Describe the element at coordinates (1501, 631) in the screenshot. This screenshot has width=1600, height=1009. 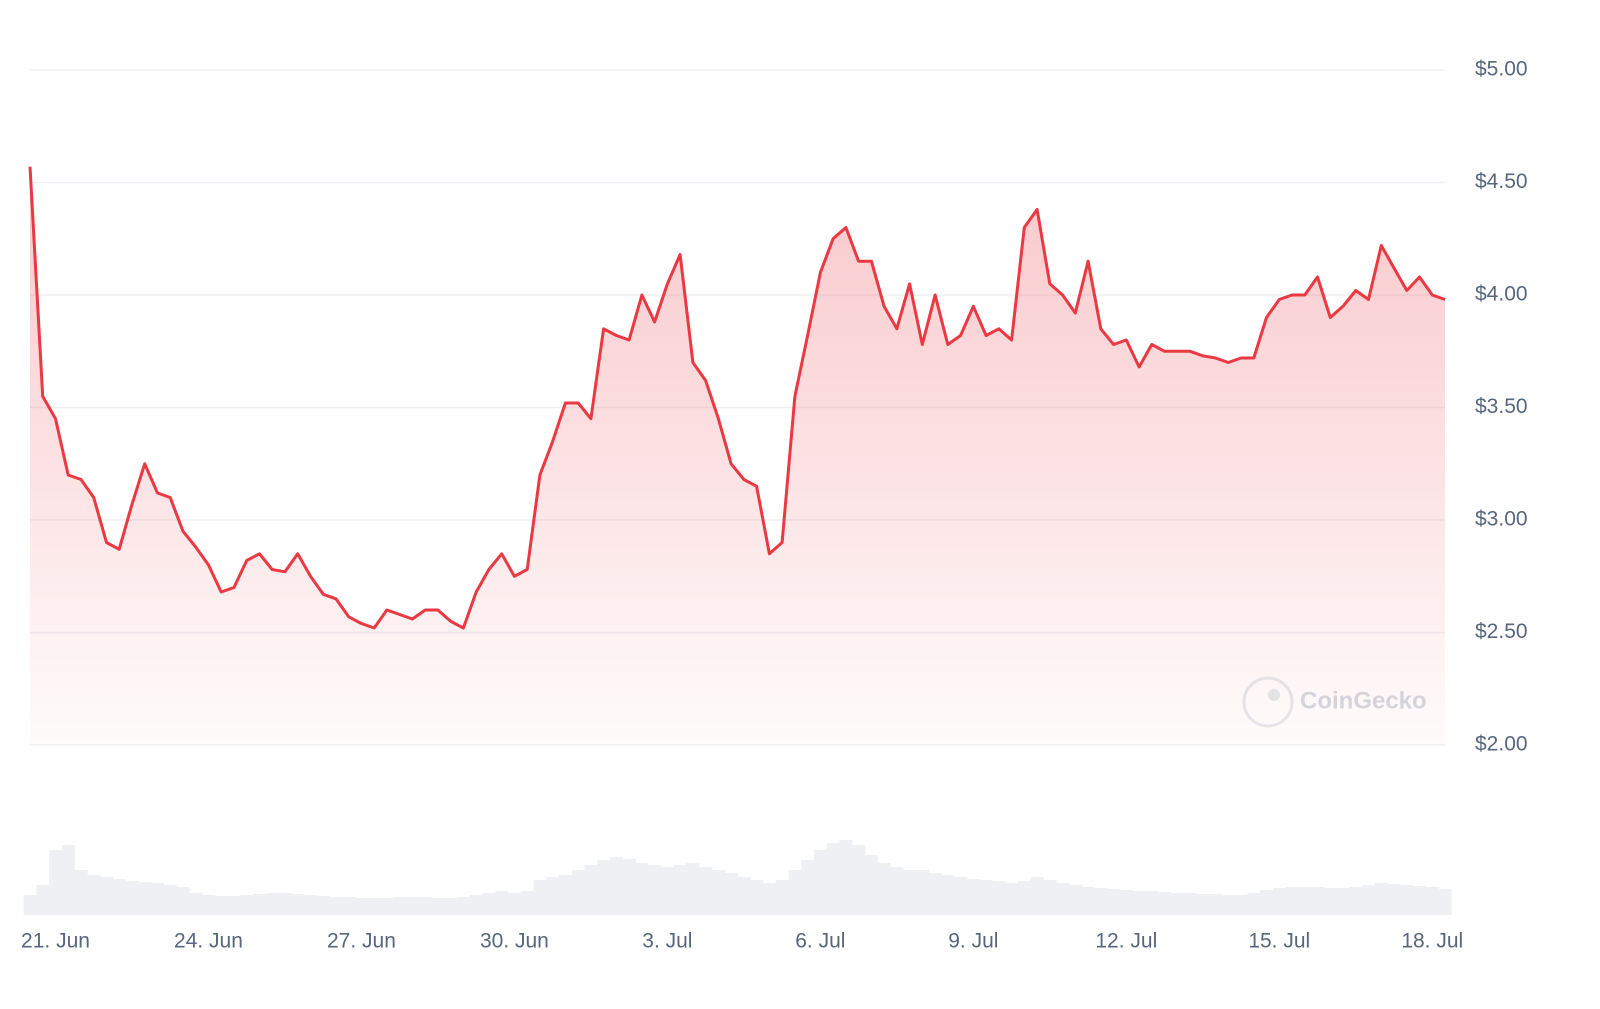
I see `y-tick-label: $2.50` at that location.